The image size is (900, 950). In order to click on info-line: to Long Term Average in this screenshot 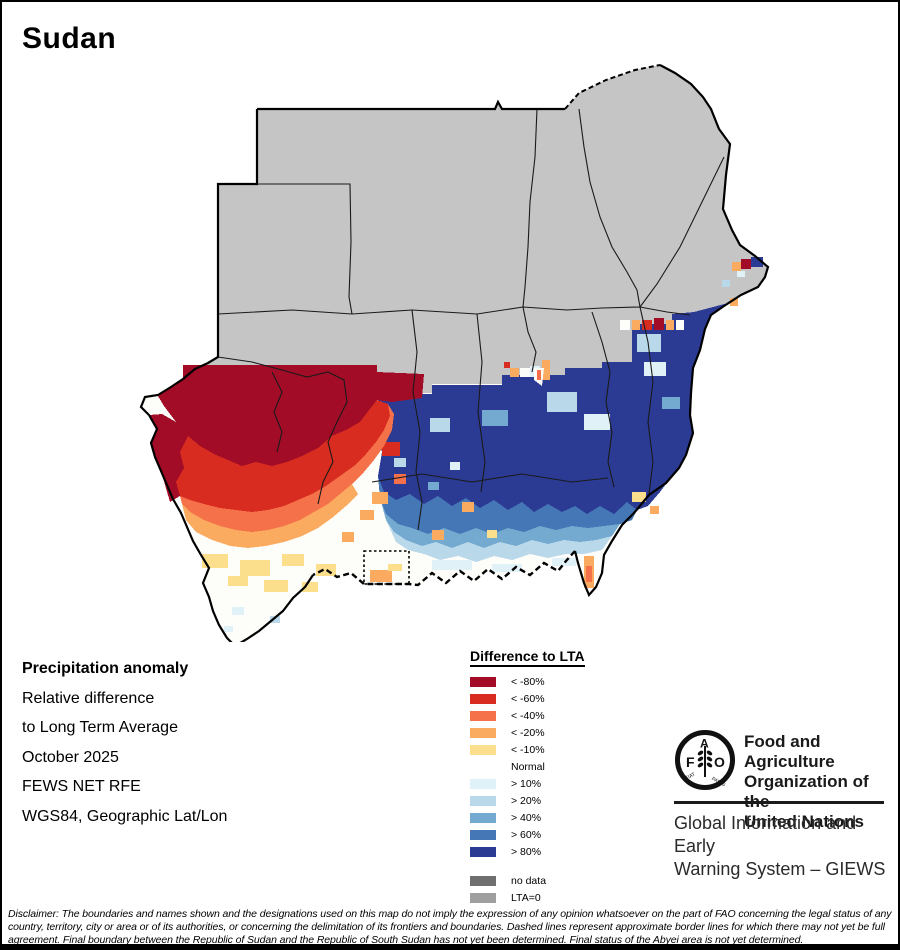, I will do `click(100, 727)`.